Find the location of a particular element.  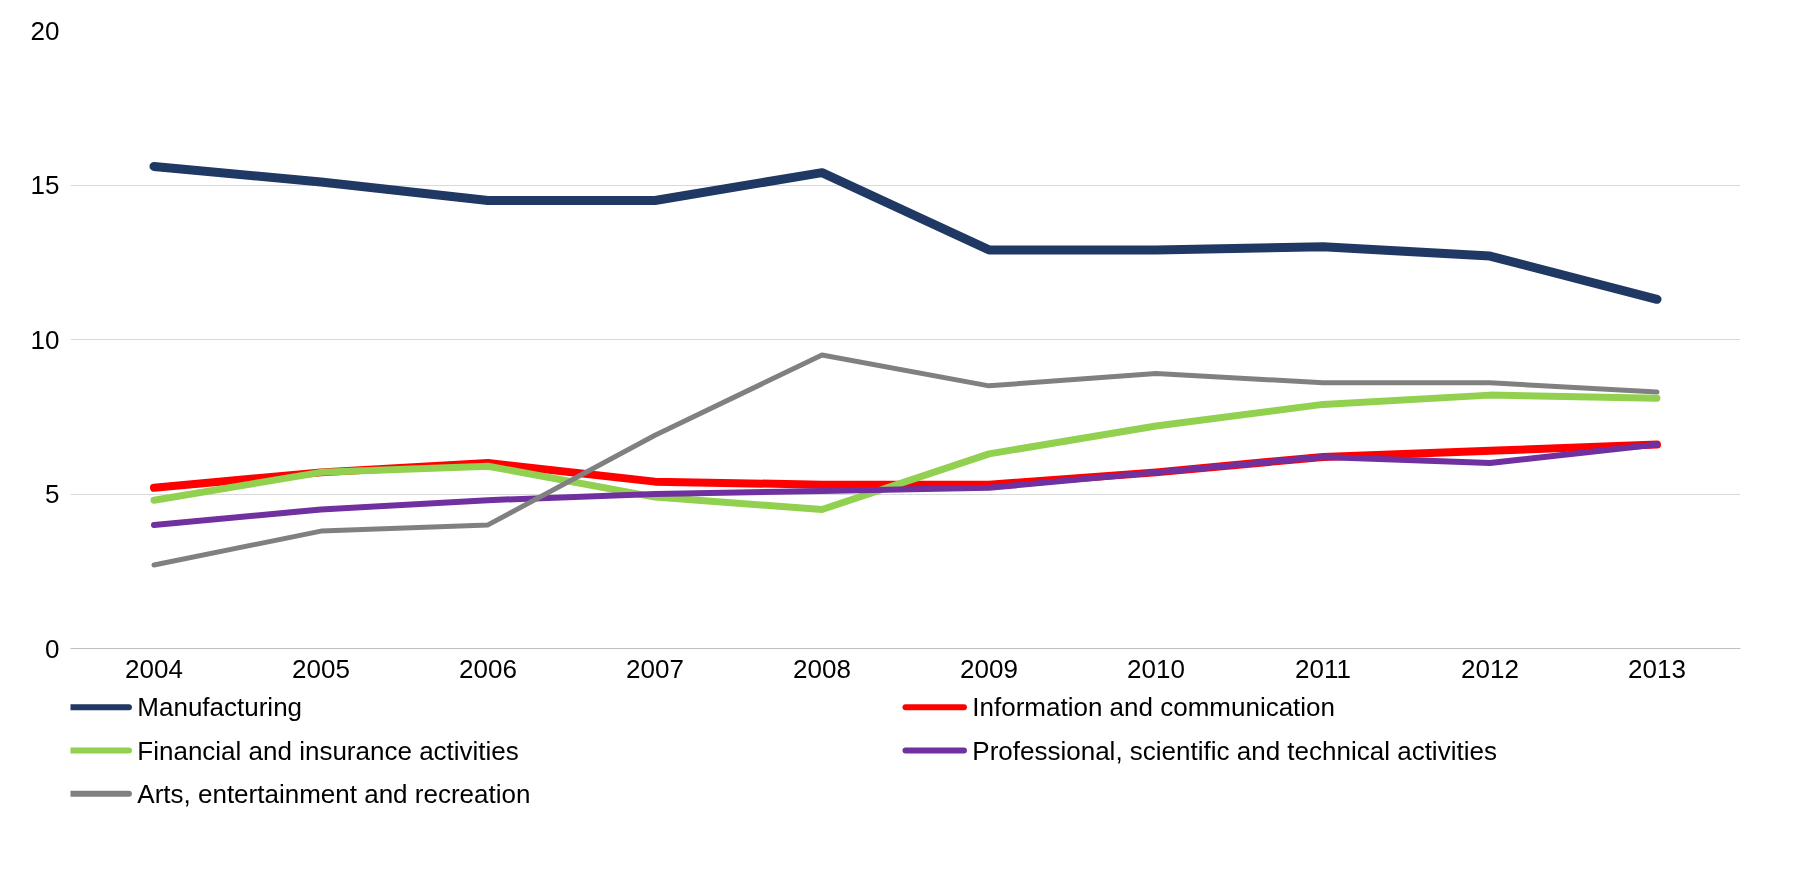

legend-label: Arts, entertainment and recreation is located at coordinates (334, 793).